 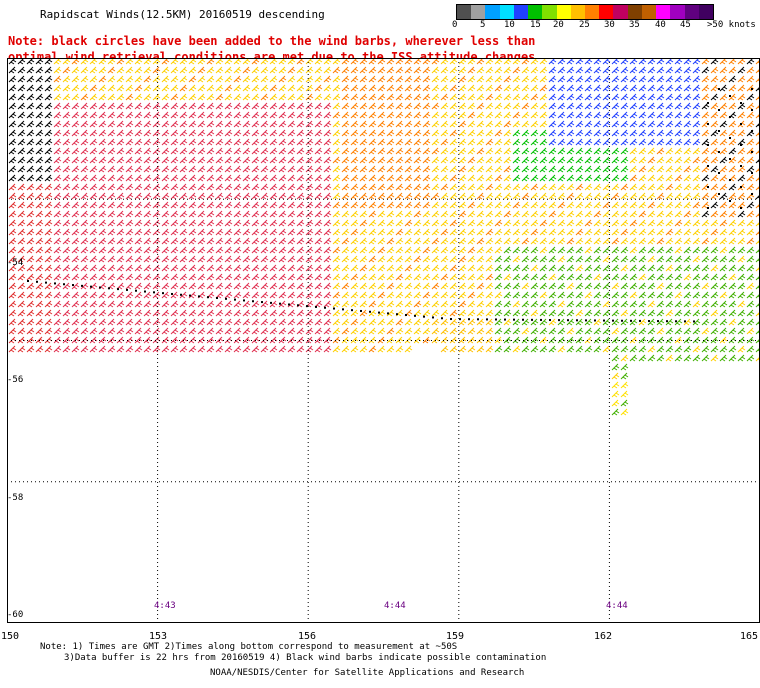 I want to click on legend-swatch, so click(x=677, y=12).